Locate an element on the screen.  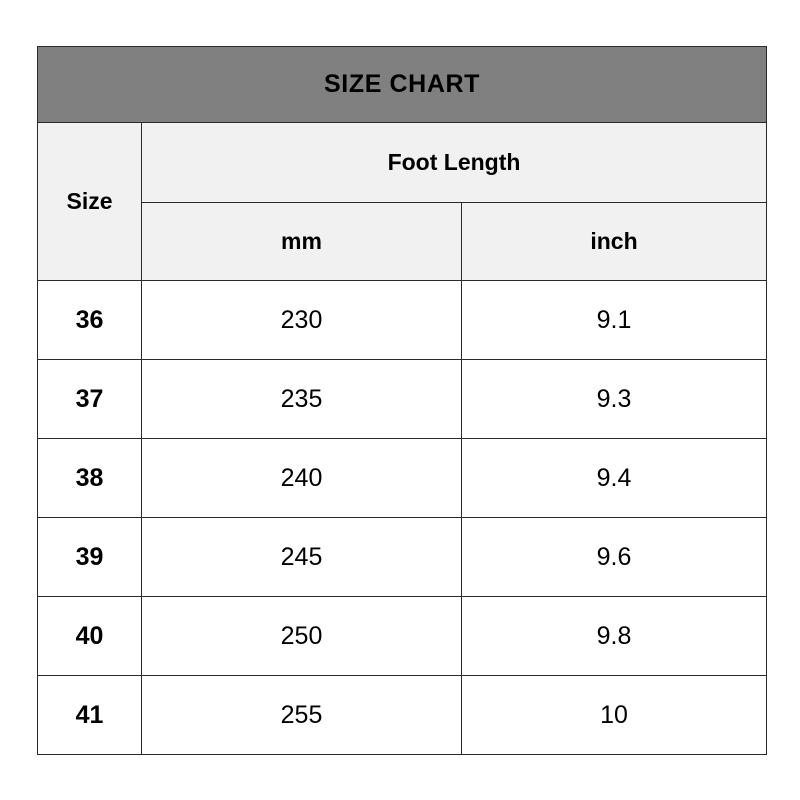
header-unit-row: mm inch is located at coordinates (403, 241).